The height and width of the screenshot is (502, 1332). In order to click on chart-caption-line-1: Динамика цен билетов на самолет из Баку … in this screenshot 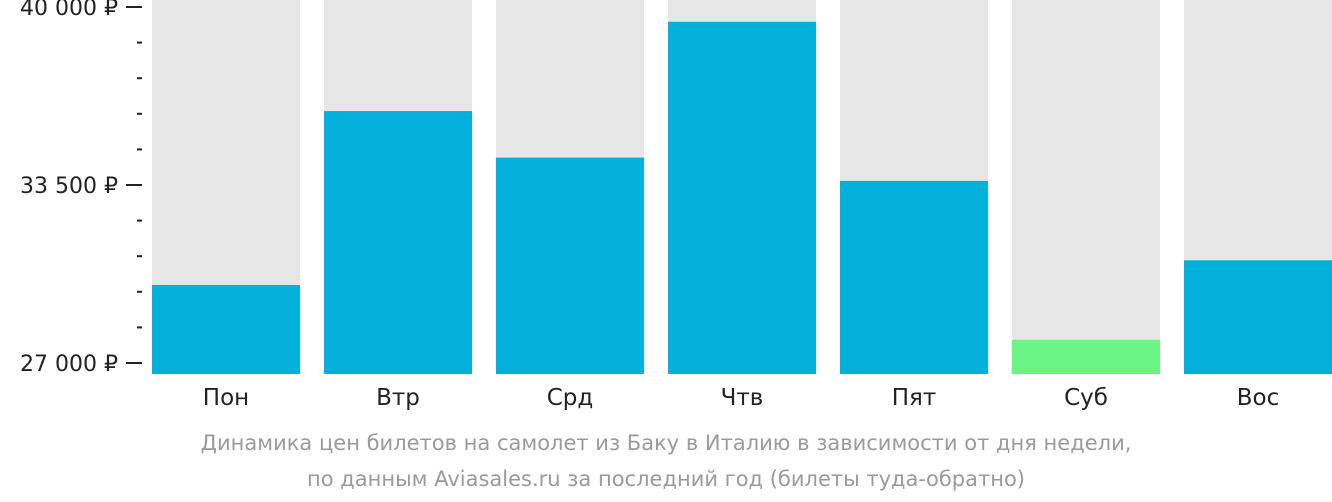, I will do `click(666, 443)`.